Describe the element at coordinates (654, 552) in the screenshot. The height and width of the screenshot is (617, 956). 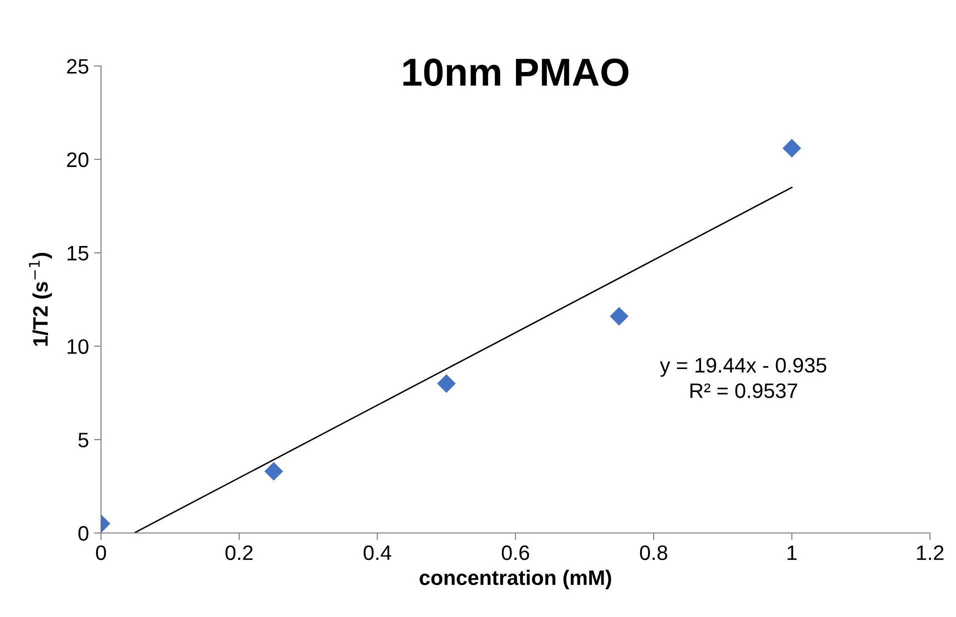
I see `x-tick-label: 0.8` at that location.